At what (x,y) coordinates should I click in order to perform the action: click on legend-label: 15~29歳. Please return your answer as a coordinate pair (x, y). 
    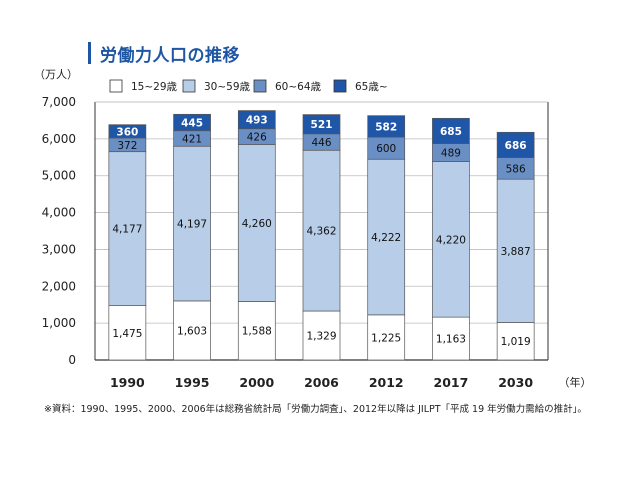
    Looking at the image, I should click on (154, 87).